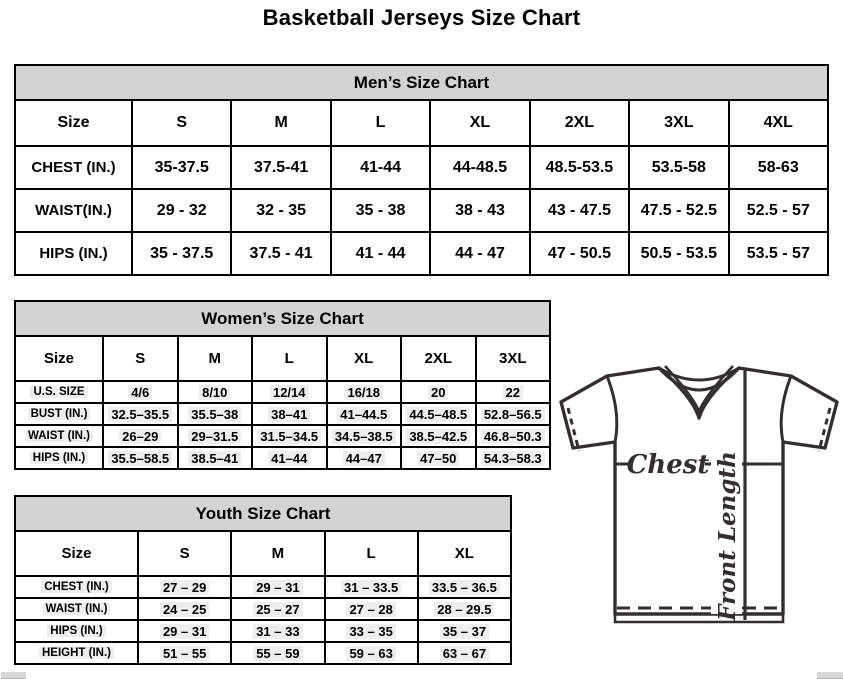  Describe the element at coordinates (281, 253) in the screenshot. I see `size-value-cell: 37.5 - 41` at that location.